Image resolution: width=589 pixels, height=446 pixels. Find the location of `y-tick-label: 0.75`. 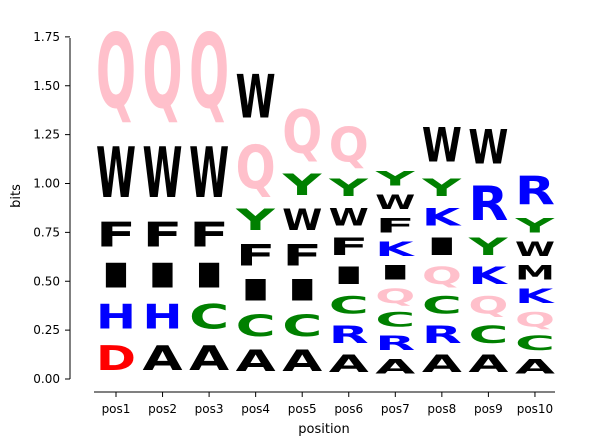

y-tick-label: 0.75 is located at coordinates (46, 232).